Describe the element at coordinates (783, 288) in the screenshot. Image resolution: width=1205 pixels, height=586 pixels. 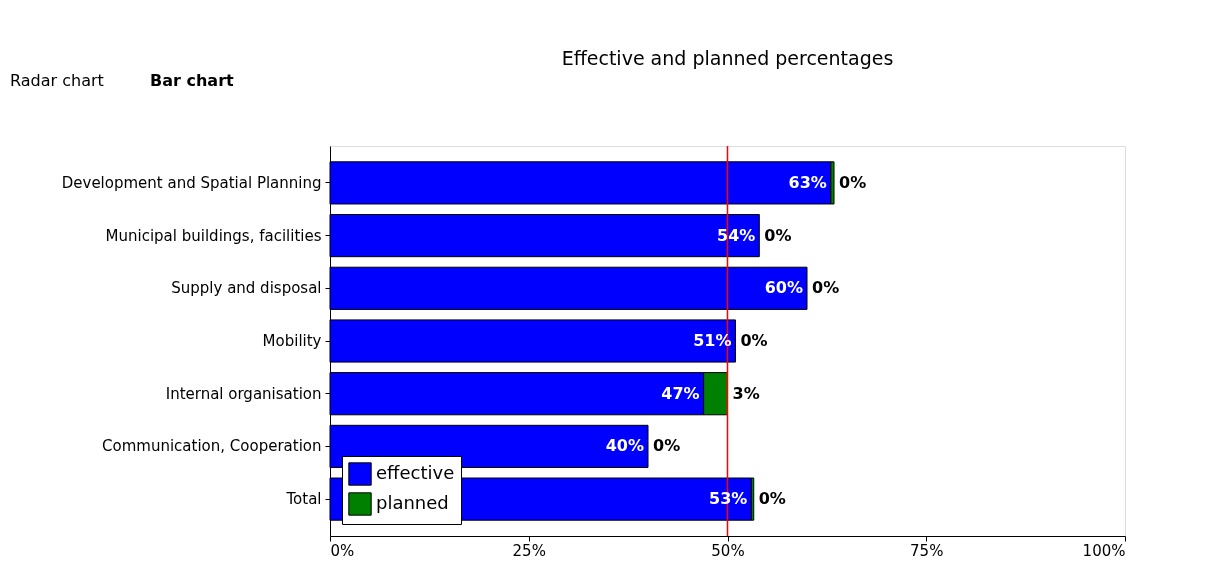
I see `data-label: 60%` at that location.